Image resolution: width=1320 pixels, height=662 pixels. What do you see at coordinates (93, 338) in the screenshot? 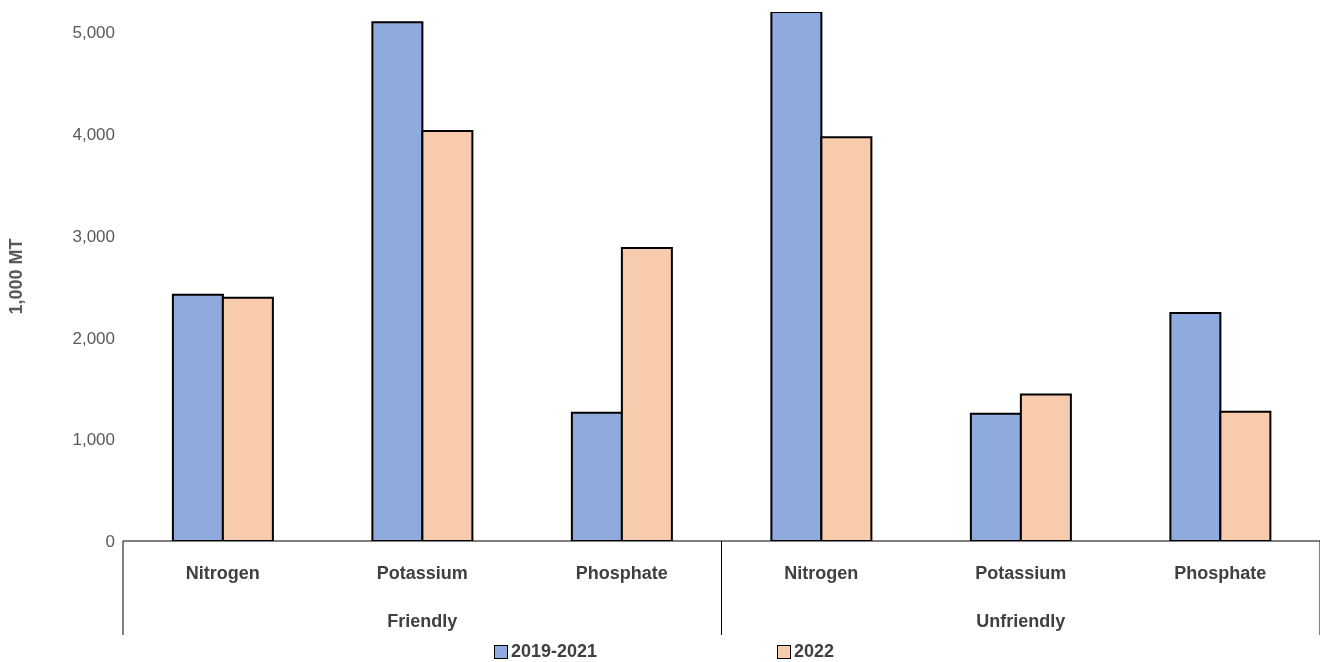
I see `y-tick-label: 2,000` at bounding box center [93, 338].